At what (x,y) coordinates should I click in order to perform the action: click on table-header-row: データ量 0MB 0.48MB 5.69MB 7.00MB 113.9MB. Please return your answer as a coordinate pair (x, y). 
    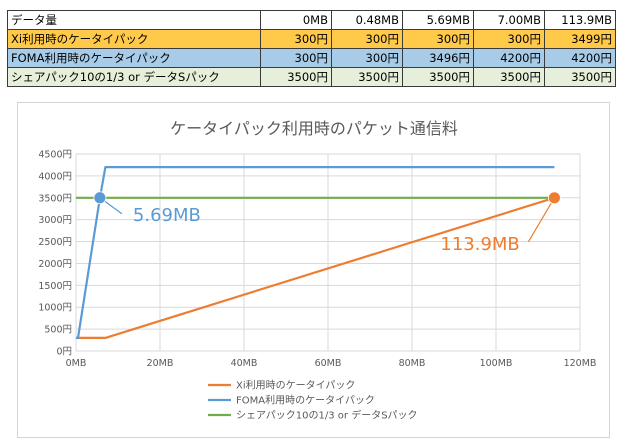
    Looking at the image, I should click on (311, 20).